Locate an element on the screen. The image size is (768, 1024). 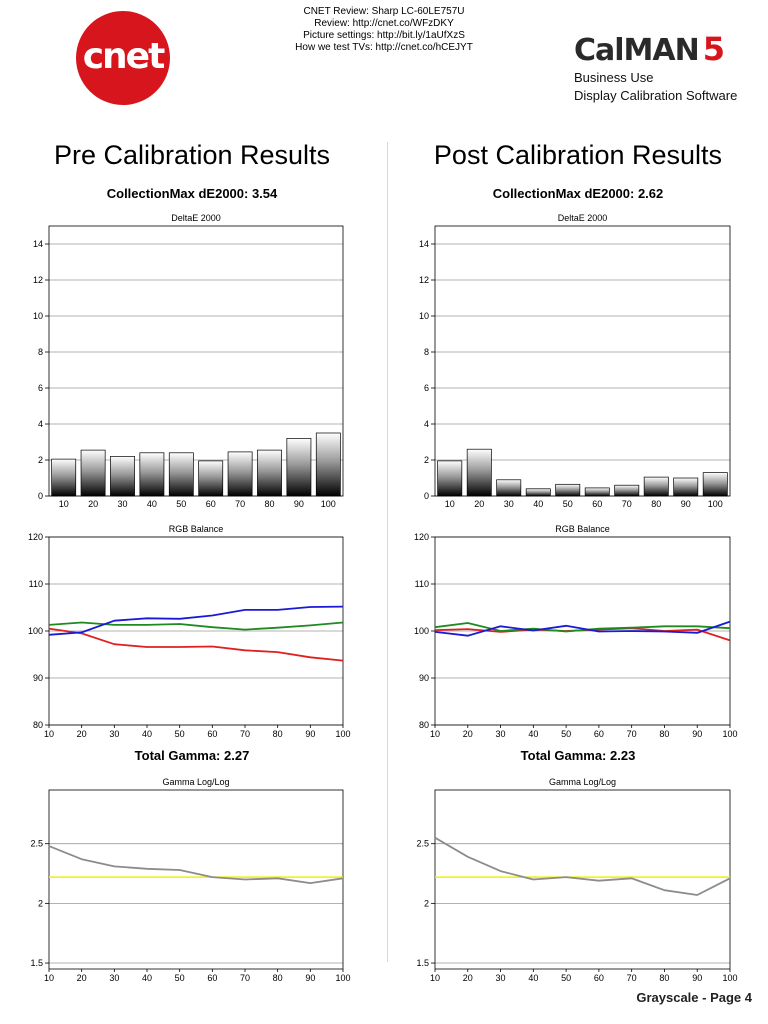
review-info-line: Review: http://cnet.co/WFzDKY is located at coordinates (384, 23).